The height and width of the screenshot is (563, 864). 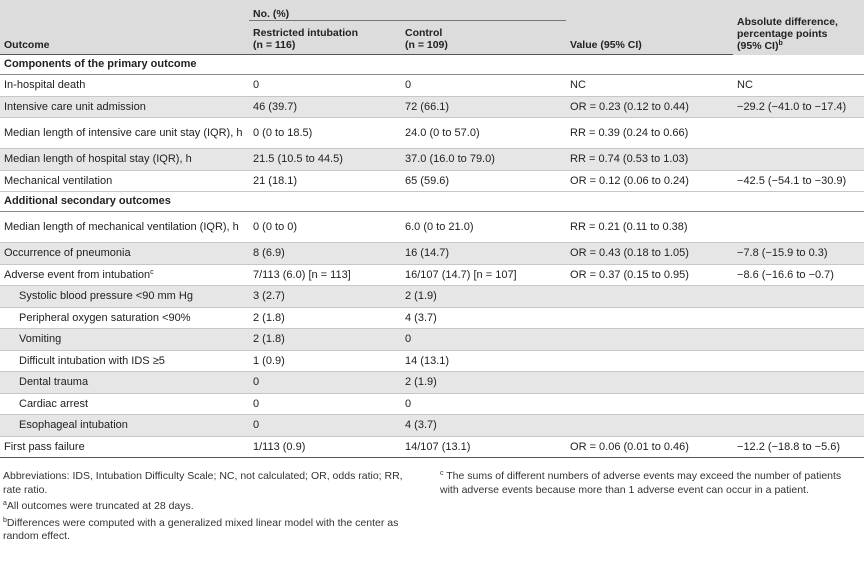 What do you see at coordinates (274, 45) in the screenshot?
I see `header-restricted-line2: (n = 116)` at bounding box center [274, 45].